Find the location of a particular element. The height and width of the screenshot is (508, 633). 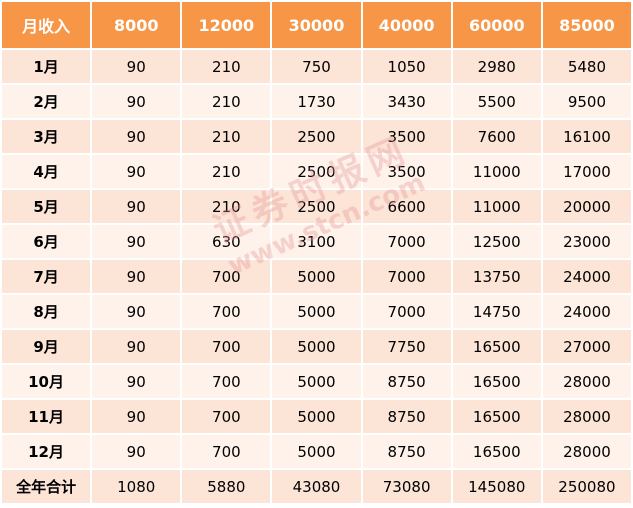

cell: 3100 is located at coordinates (316, 241).